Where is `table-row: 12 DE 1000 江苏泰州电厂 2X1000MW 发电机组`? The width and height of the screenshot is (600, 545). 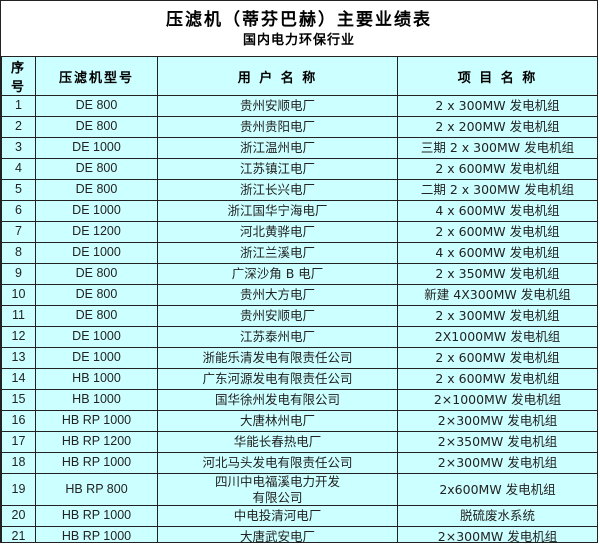 table-row: 12 DE 1000 江苏泰州电厂 2X1000MW 发电机组 is located at coordinates (299, 337).